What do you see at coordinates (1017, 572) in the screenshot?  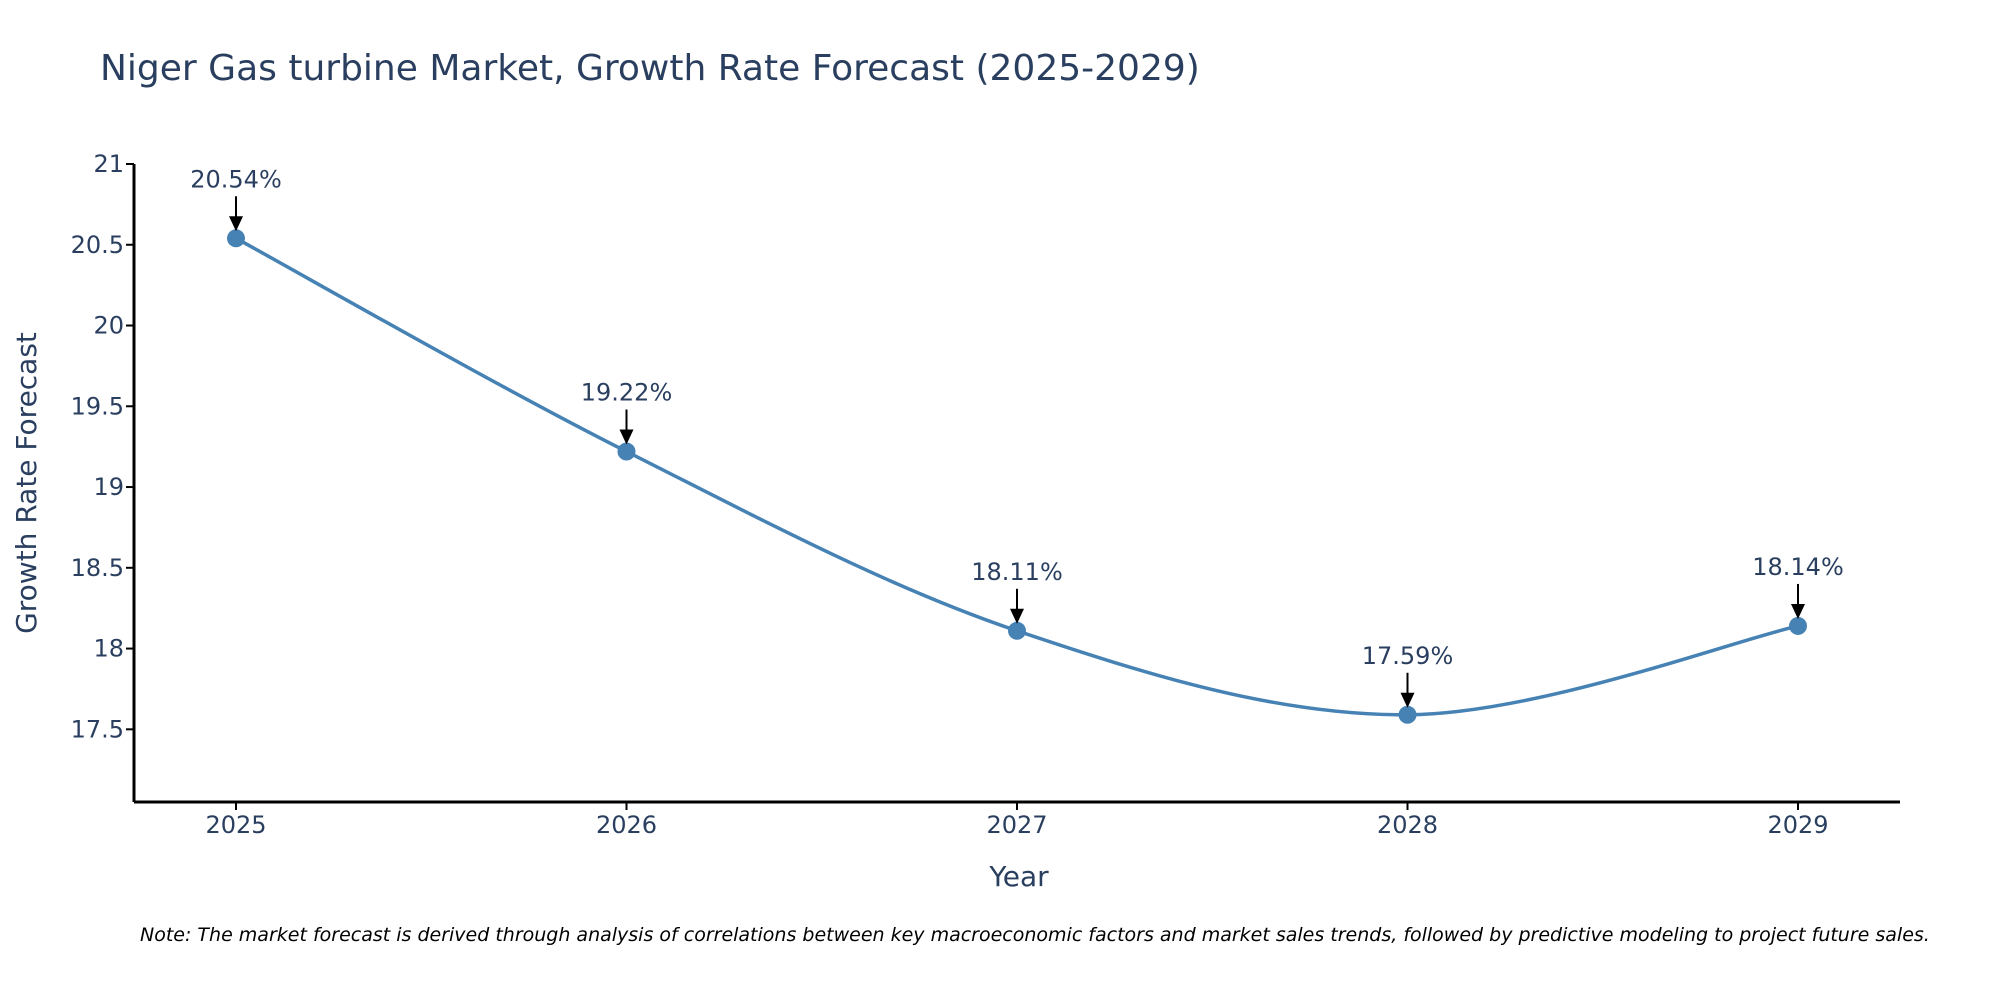 I see `data-label: 18.11%` at bounding box center [1017, 572].